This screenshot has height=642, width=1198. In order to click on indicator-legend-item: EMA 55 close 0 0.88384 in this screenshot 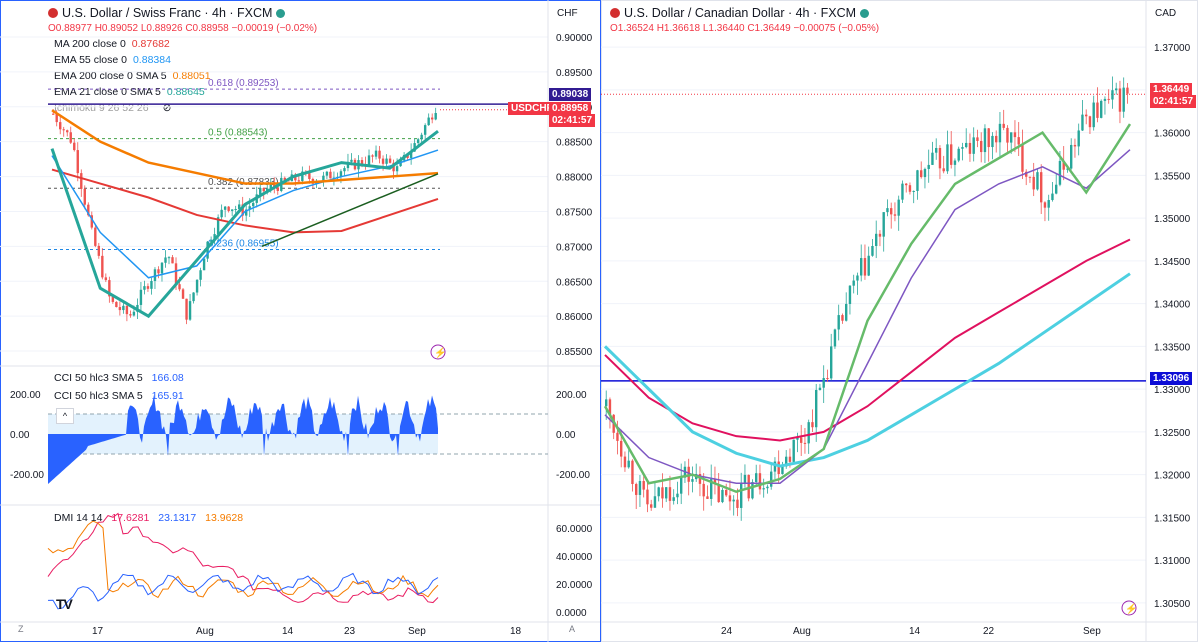, I will do `click(112, 60)`.